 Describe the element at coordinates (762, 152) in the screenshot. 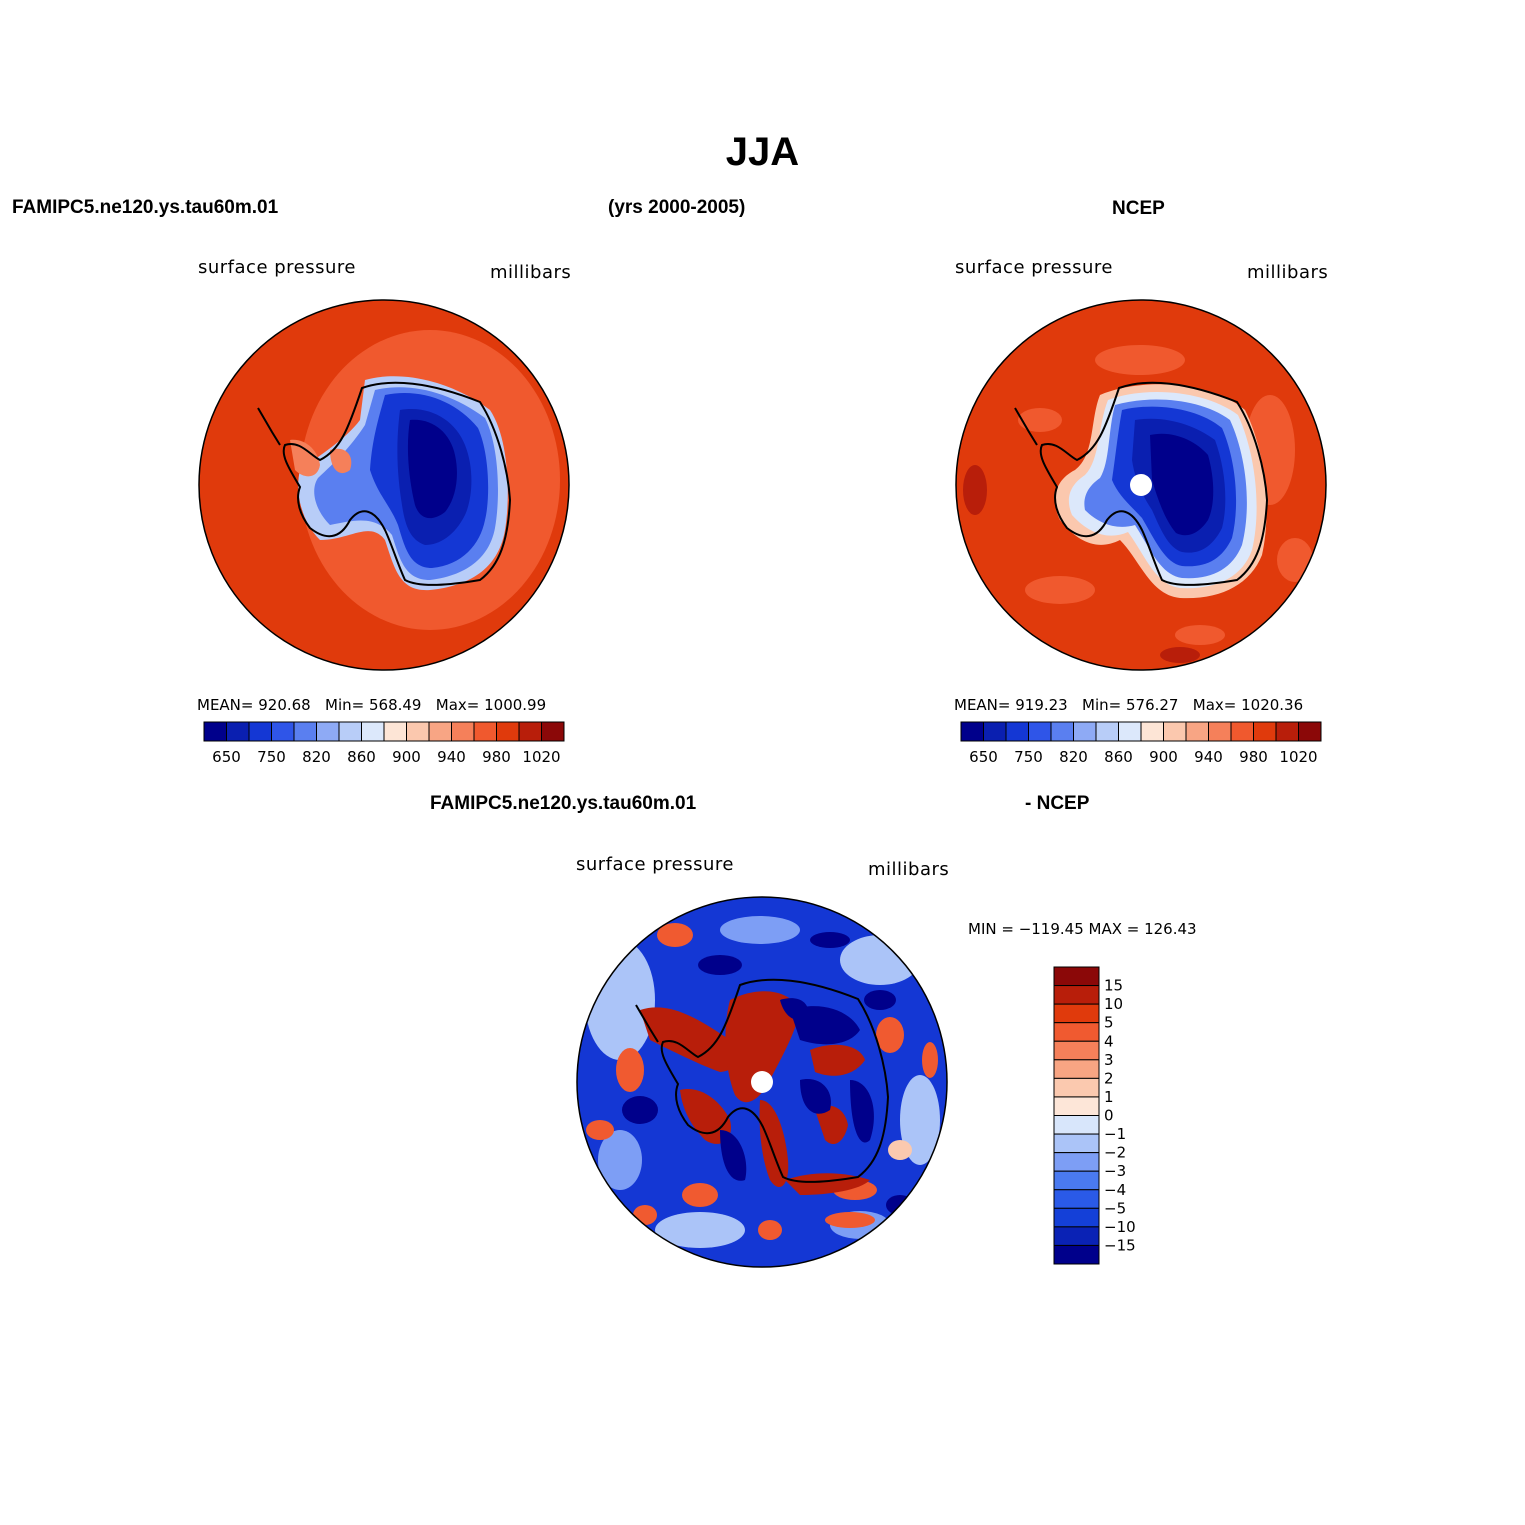

I see `main-title: JJA` at that location.